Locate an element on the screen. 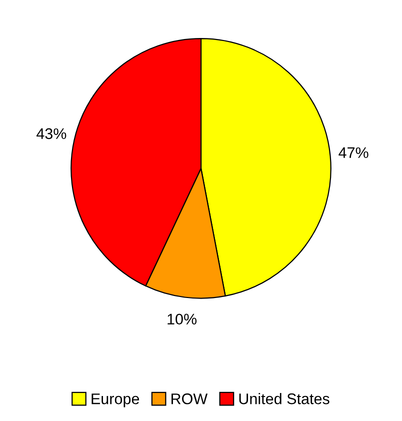 This screenshot has width=402, height=421. legend-label: ROW is located at coordinates (190, 398).